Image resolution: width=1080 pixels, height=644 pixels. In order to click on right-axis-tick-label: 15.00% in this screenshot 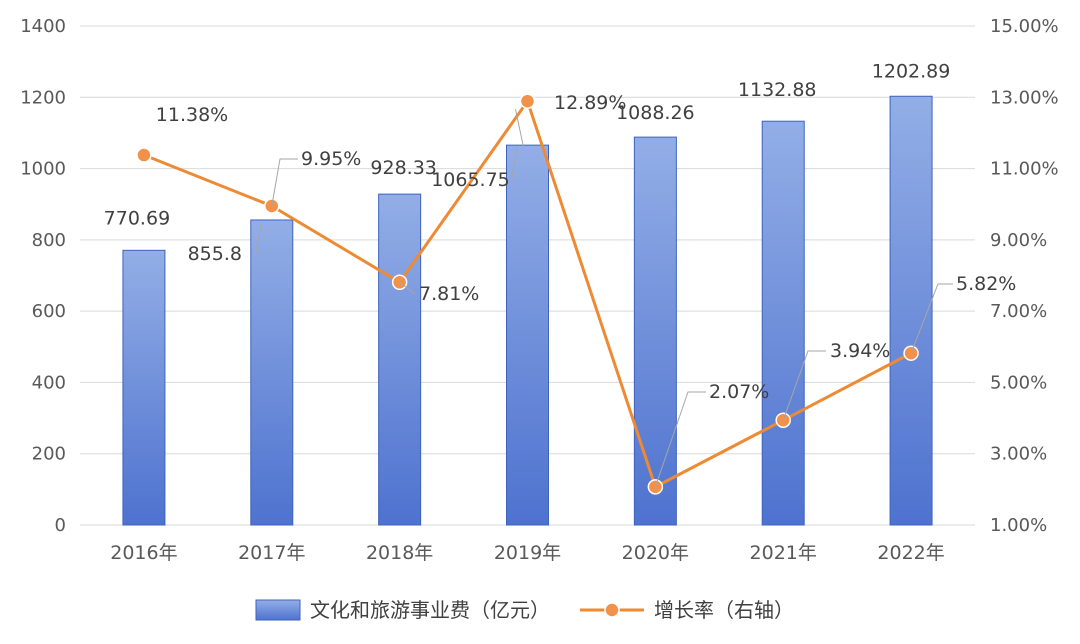, I will do `click(1024, 26)`.